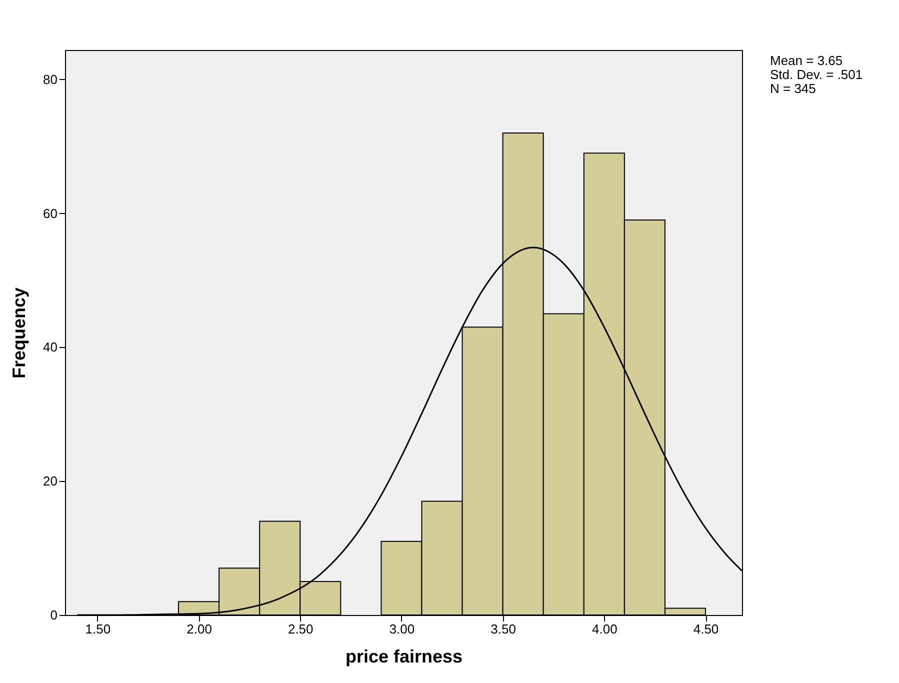  Describe the element at coordinates (807, 60) in the screenshot. I see `text: Mean = 3.65` at that location.